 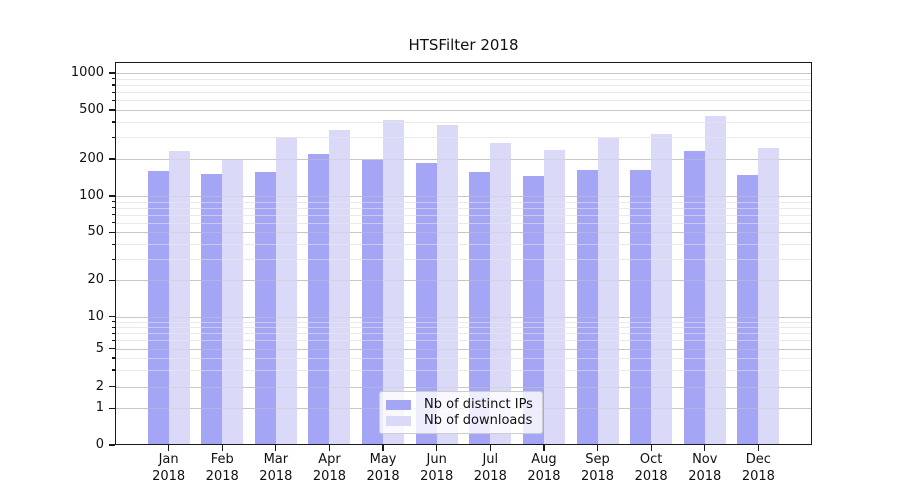 I want to click on y-tick-label: 10, so click(x=95, y=316).